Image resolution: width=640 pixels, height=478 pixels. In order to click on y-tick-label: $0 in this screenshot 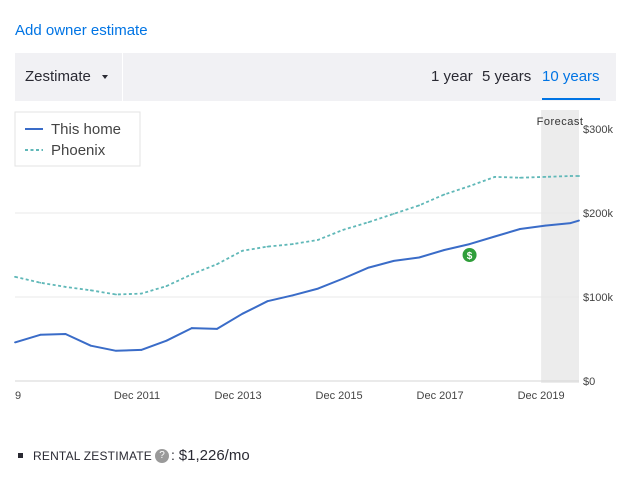, I will do `click(589, 382)`.